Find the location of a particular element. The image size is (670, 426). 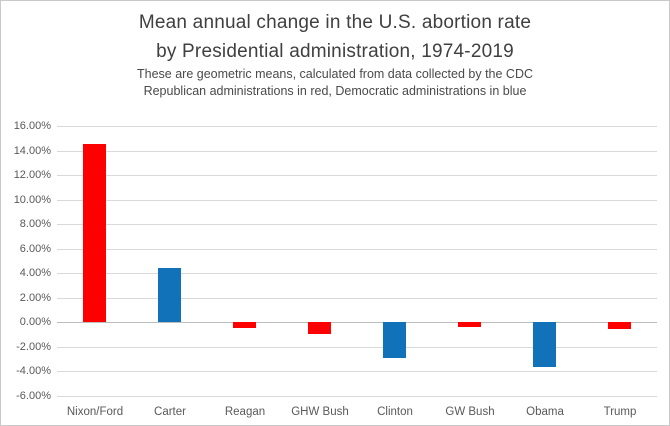

y-tick-label: -2.00% is located at coordinates (33, 347).